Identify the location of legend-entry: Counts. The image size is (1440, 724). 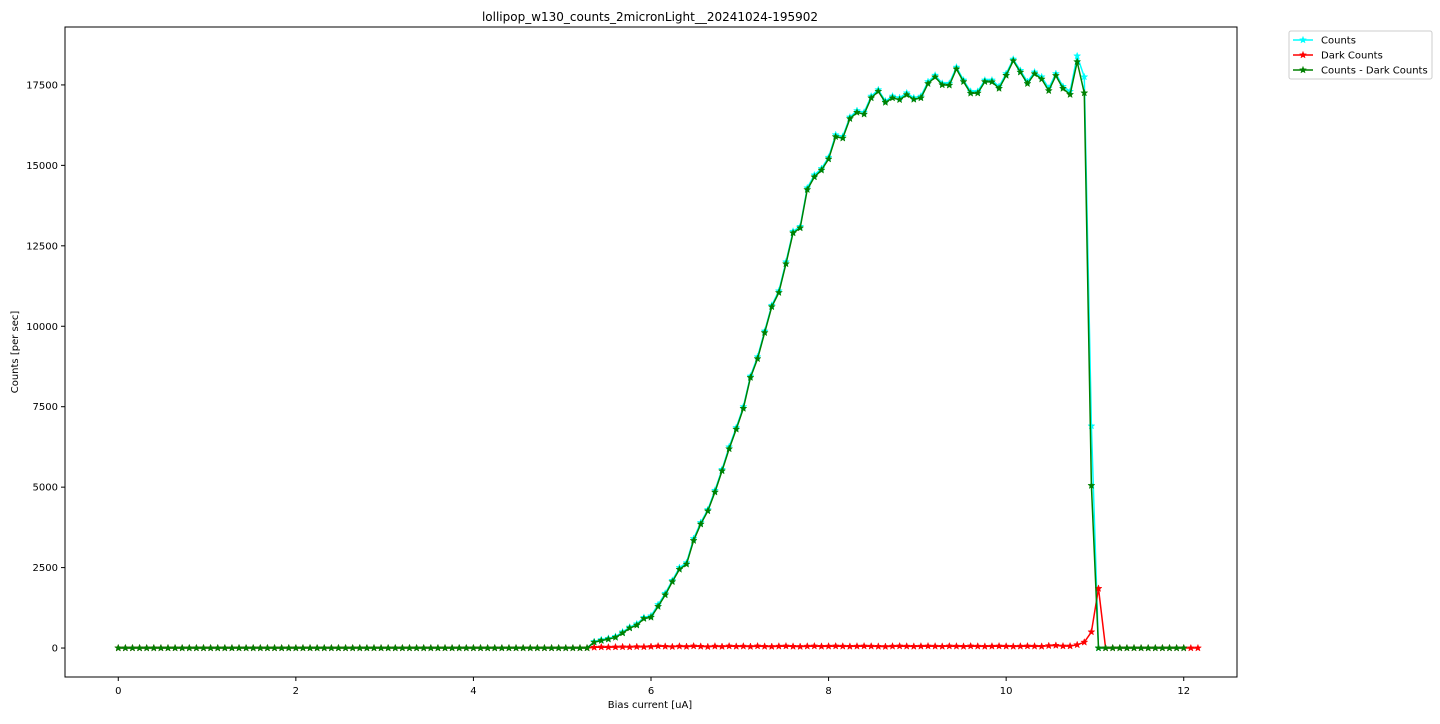
(1324, 41).